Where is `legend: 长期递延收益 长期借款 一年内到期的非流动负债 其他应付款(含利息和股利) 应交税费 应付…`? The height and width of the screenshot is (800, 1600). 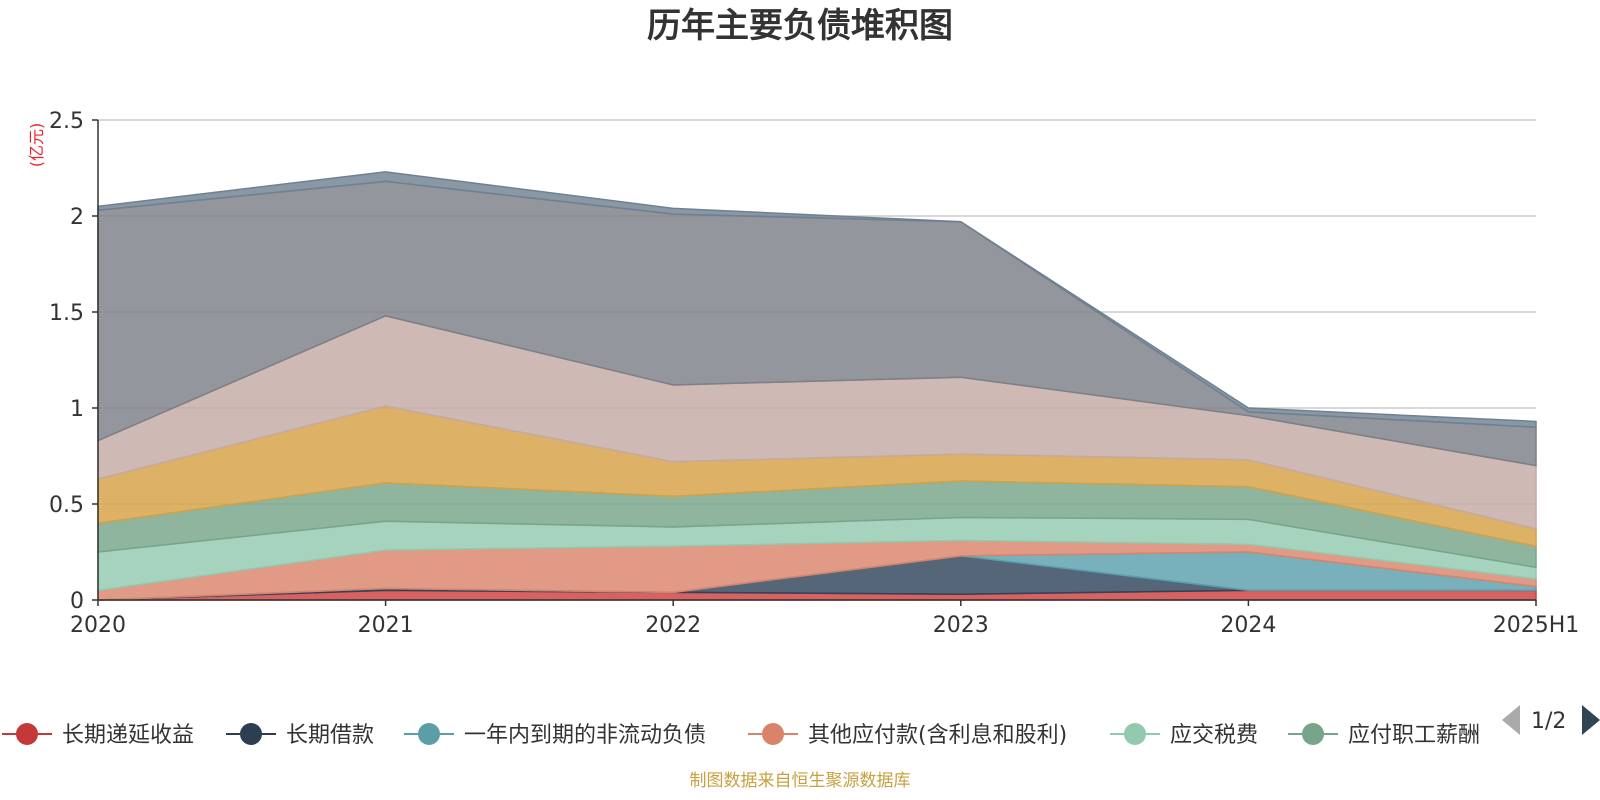
legend: 长期递延收益 长期借款 一年内到期的非流动负债 其他应付款(含利息和股利) 应交税费 应付… is located at coordinates (741, 735).